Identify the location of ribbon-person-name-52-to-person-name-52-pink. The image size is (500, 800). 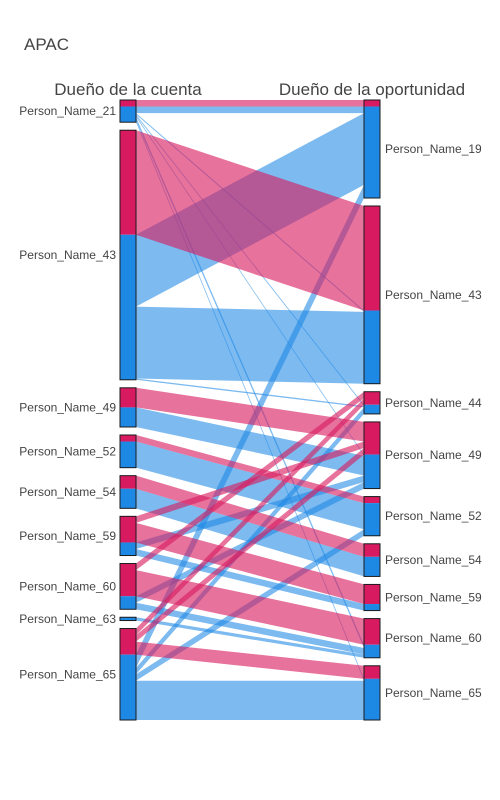
(250, 469).